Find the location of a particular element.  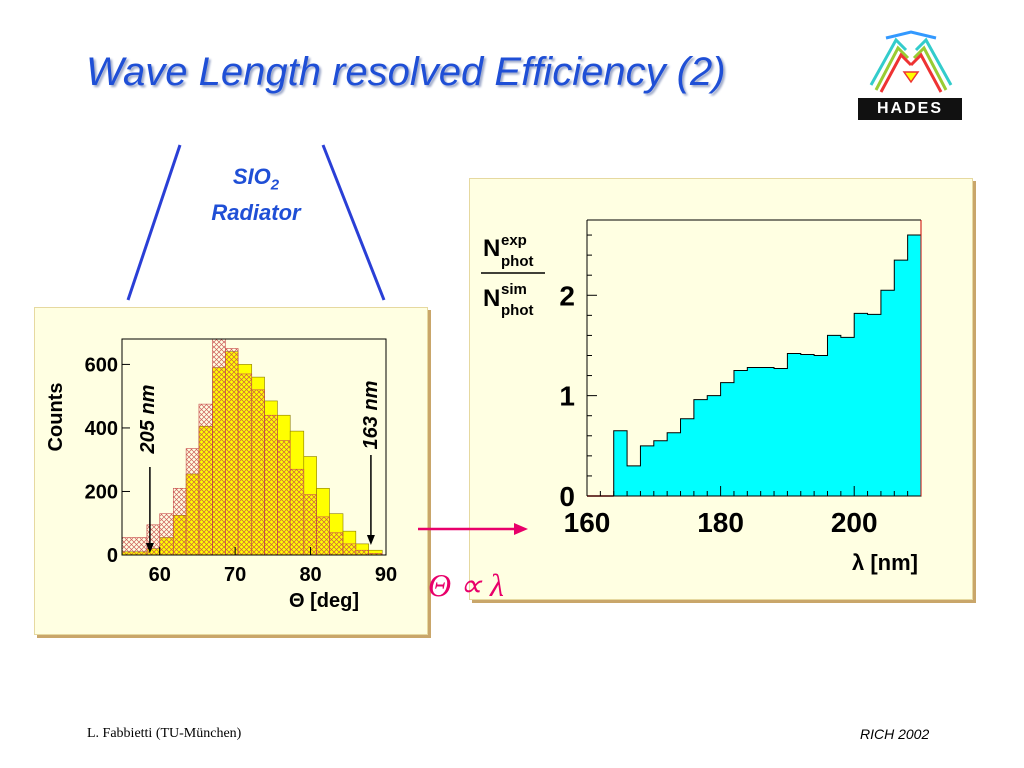

ratio-axes: 0 1 2 160 180 200 is located at coordinates (740, 378).